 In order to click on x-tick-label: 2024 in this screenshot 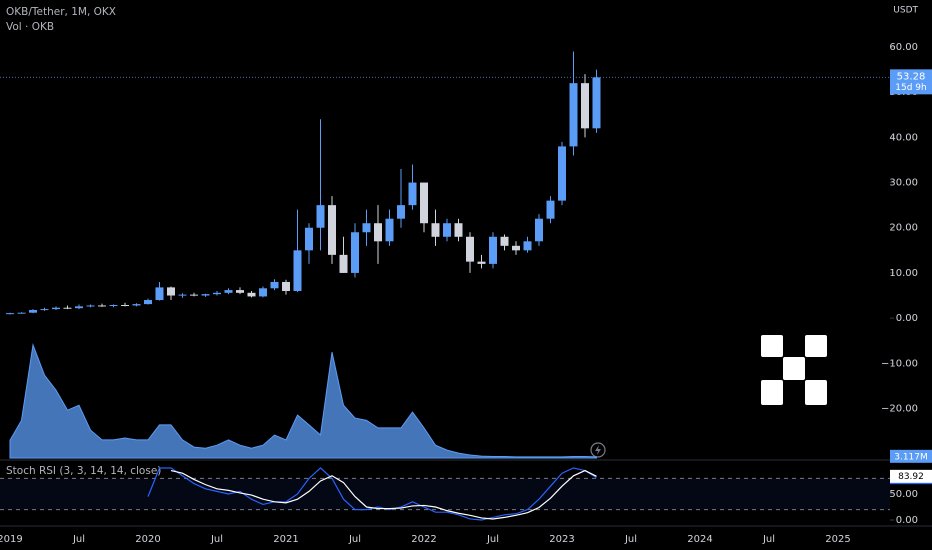, I will do `click(699, 539)`.